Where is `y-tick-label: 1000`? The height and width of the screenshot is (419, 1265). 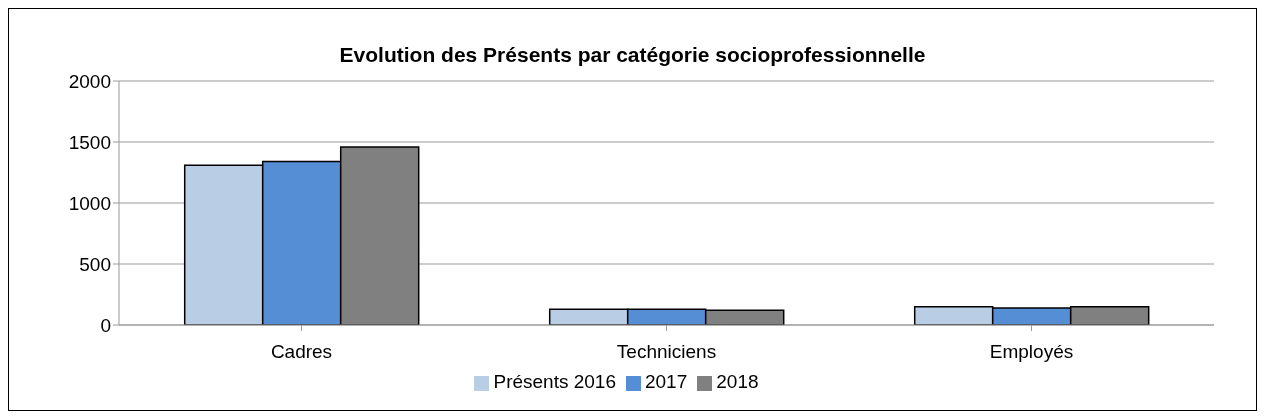 y-tick-label: 1000 is located at coordinates (89, 203).